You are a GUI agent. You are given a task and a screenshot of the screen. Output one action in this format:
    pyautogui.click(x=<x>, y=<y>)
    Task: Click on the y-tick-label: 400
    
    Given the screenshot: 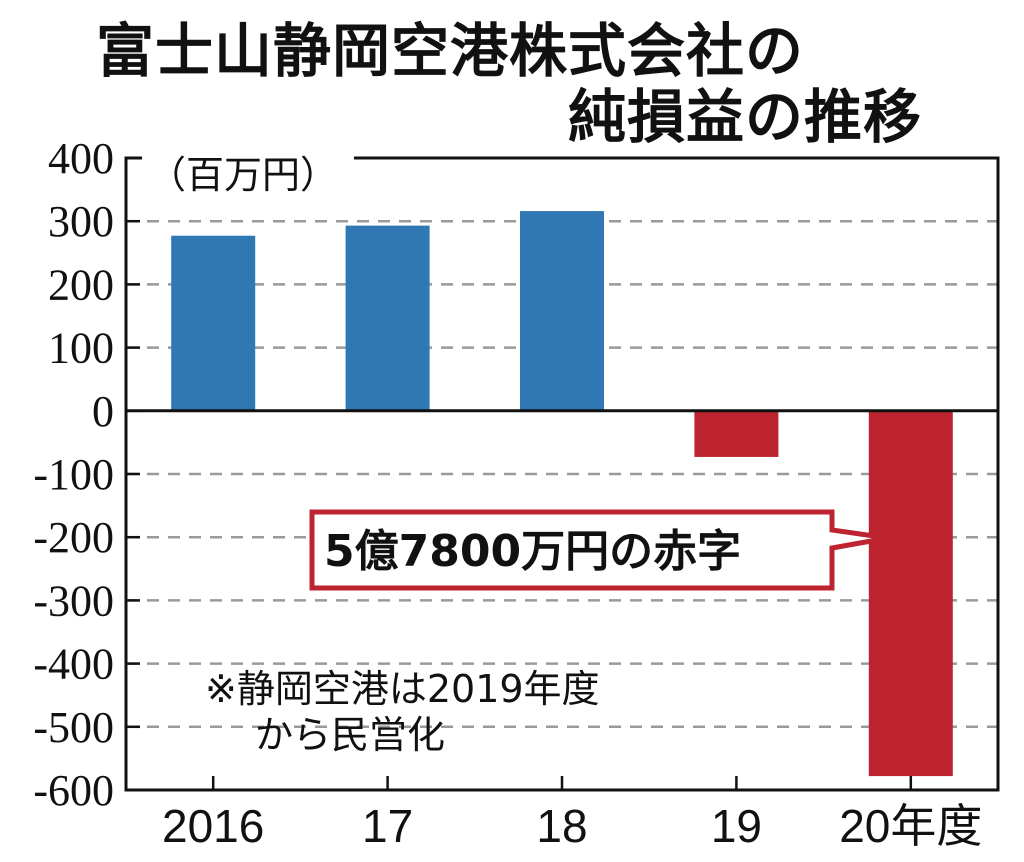 What is the action you would take?
    pyautogui.click(x=81, y=158)
    